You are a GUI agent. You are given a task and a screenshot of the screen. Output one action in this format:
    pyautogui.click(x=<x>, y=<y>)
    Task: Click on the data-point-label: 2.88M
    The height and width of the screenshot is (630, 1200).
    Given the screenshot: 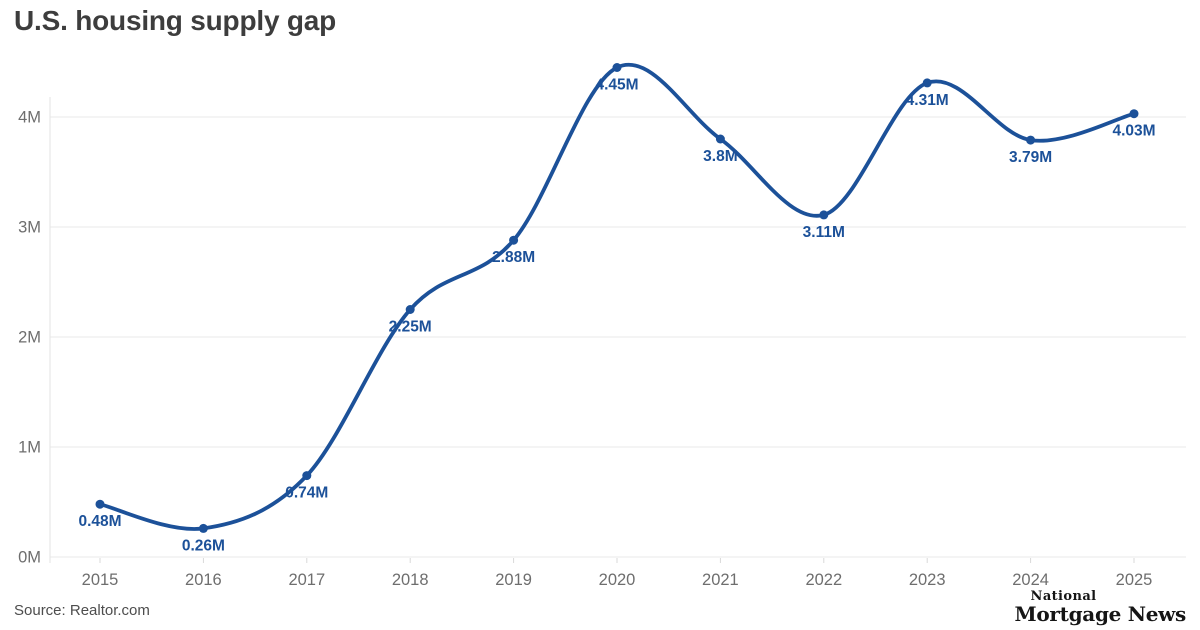 What is the action you would take?
    pyautogui.click(x=513, y=257)
    